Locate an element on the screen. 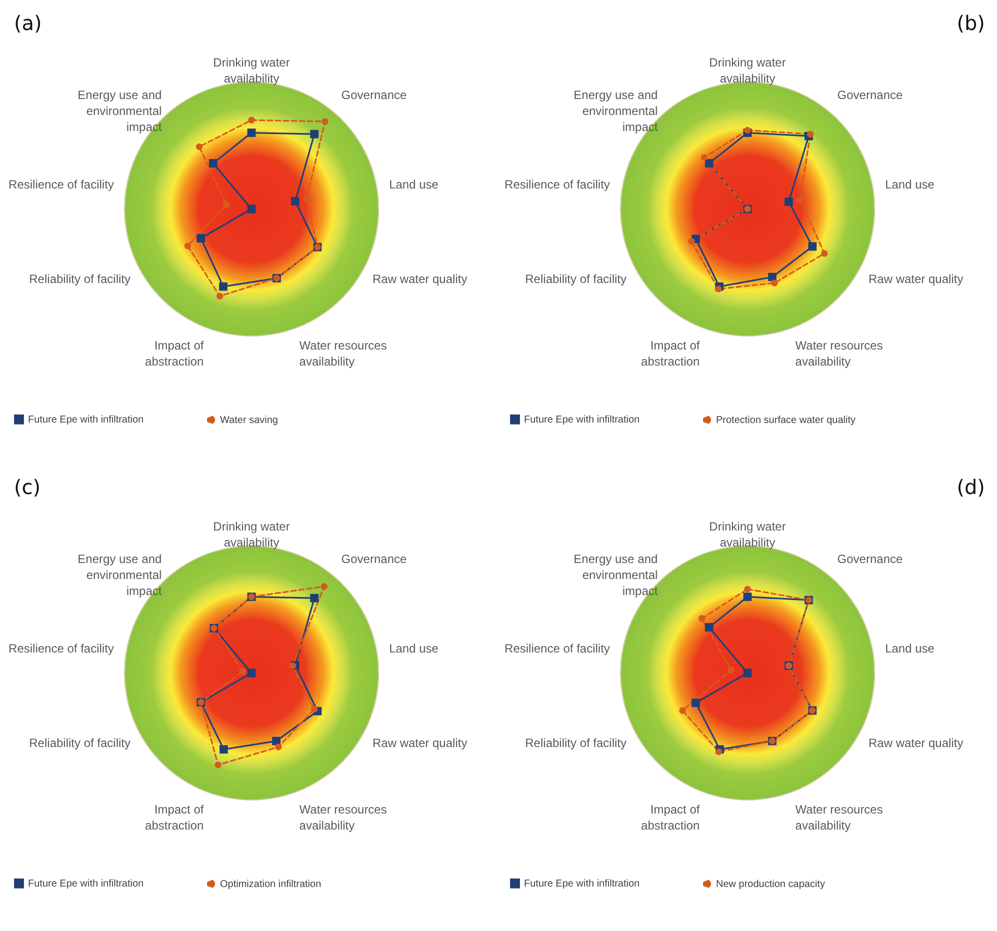 The height and width of the screenshot is (931, 997). legend-label: New production capacity is located at coordinates (770, 884).